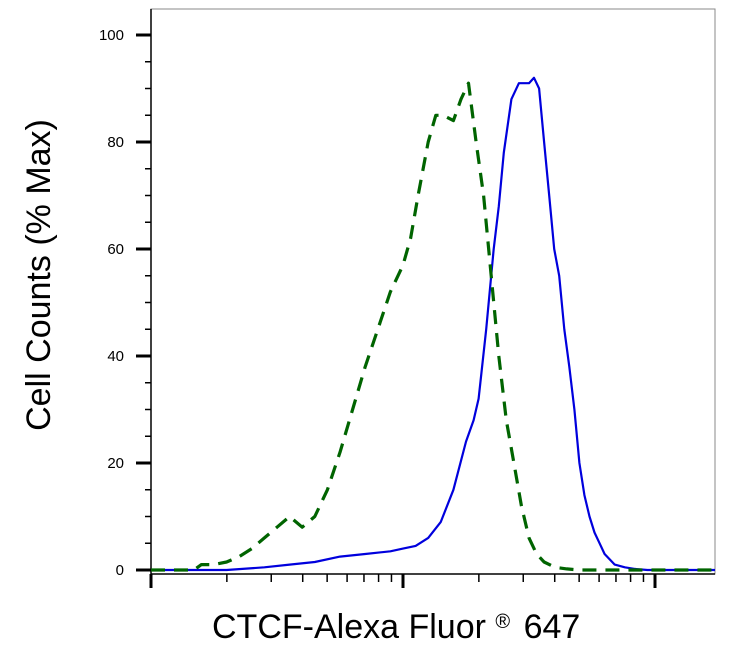 This screenshot has width=739, height=650. What do you see at coordinates (111, 35) in the screenshot?
I see `y-tick-label: 100` at bounding box center [111, 35].